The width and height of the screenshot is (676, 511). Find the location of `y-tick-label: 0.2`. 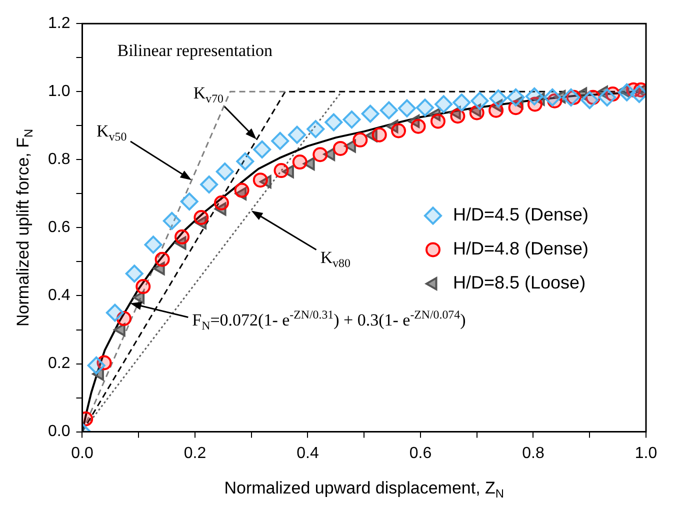

y-tick-label: 0.2 is located at coordinates (59, 363).